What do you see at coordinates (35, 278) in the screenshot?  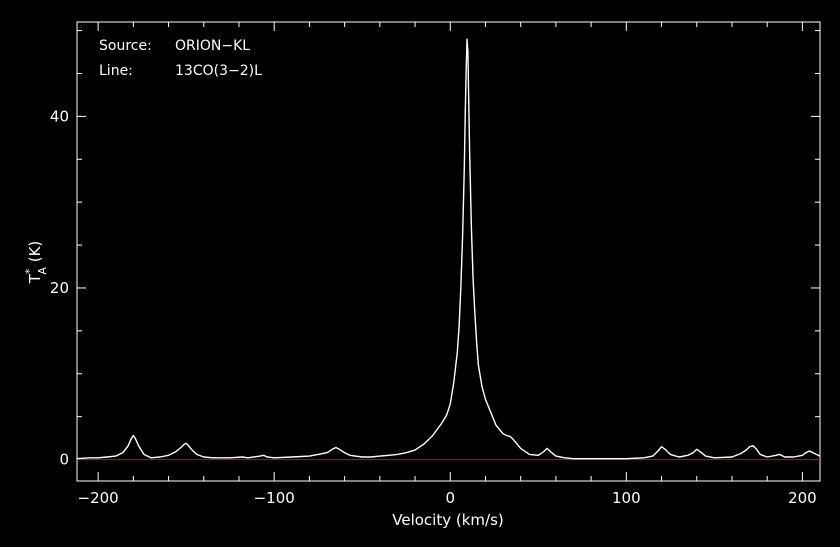 I see `y-axis-label-base: T` at bounding box center [35, 278].